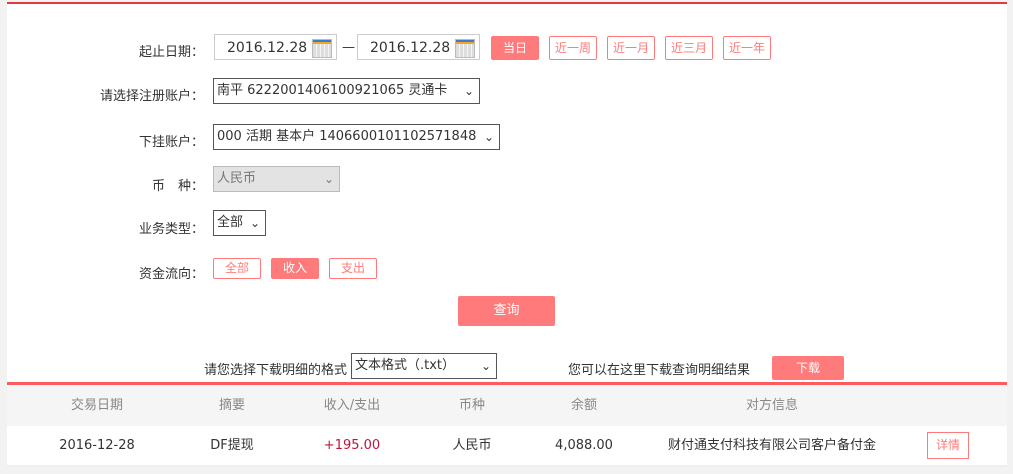  What do you see at coordinates (237, 268) in the screenshot?
I see `flow-all-button: 全部` at bounding box center [237, 268].